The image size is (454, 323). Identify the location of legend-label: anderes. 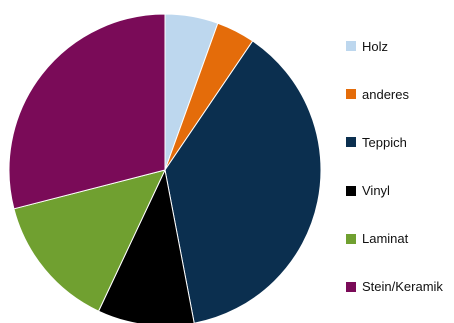
(385, 94).